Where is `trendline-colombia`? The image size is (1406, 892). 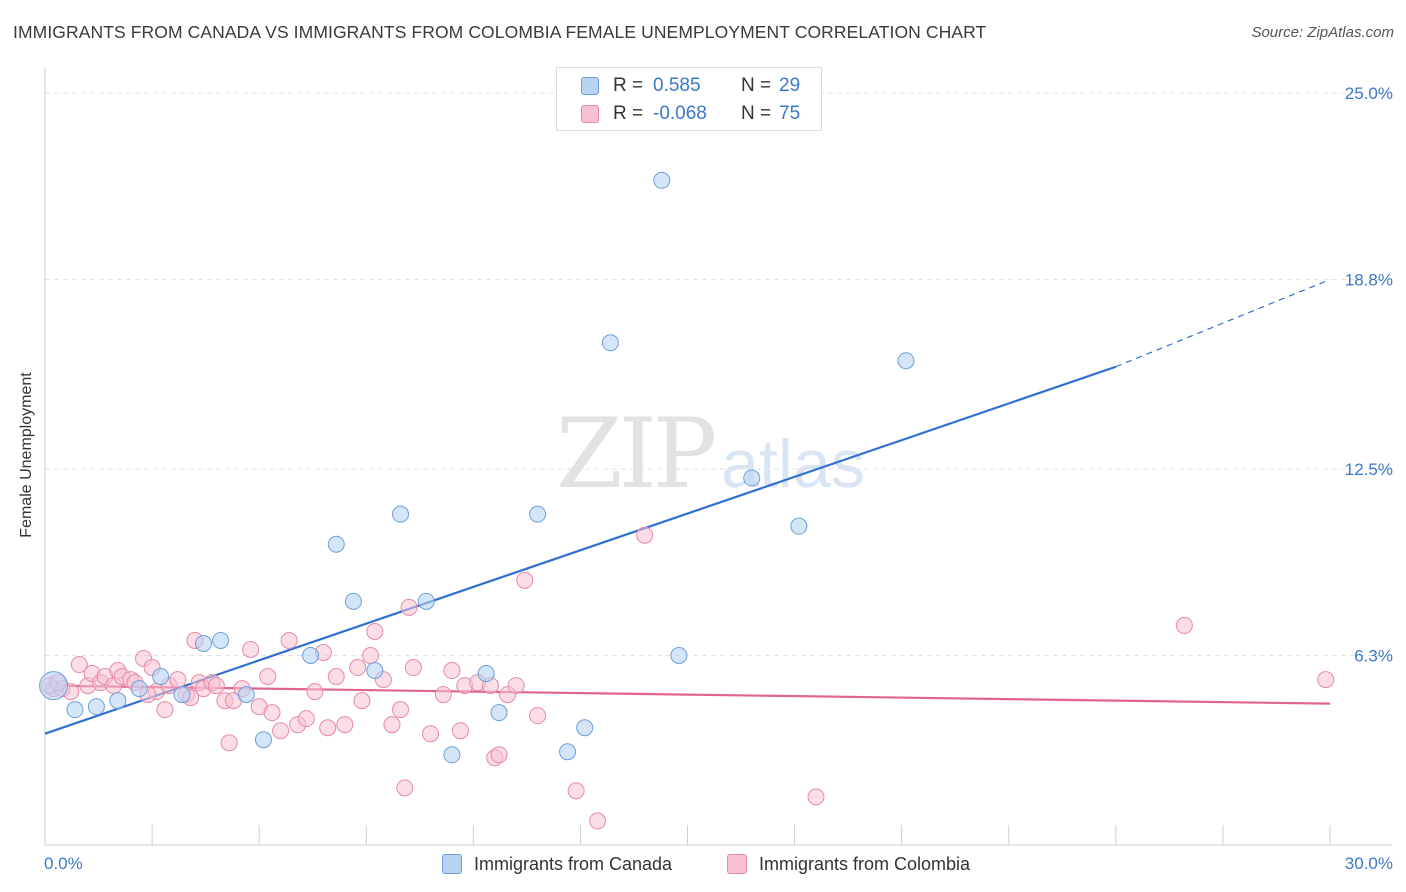
trendline-colombia is located at coordinates (687, 694).